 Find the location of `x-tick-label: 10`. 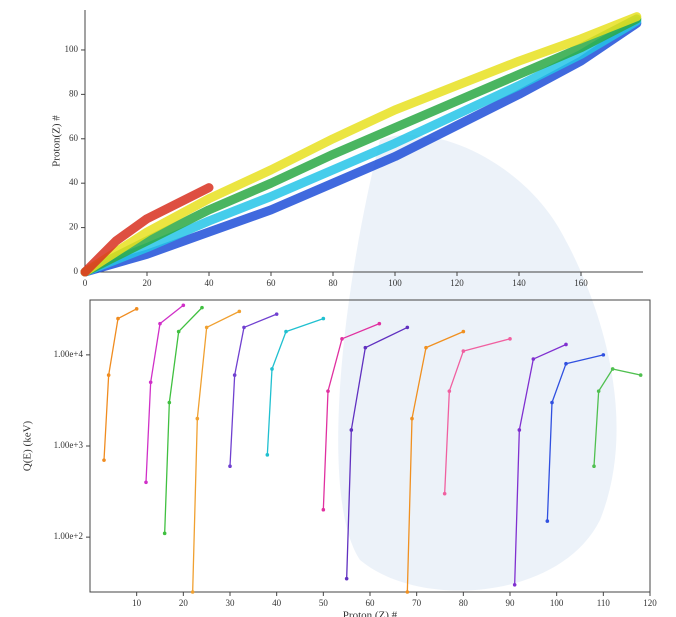

x-tick-label: 10 is located at coordinates (137, 603).